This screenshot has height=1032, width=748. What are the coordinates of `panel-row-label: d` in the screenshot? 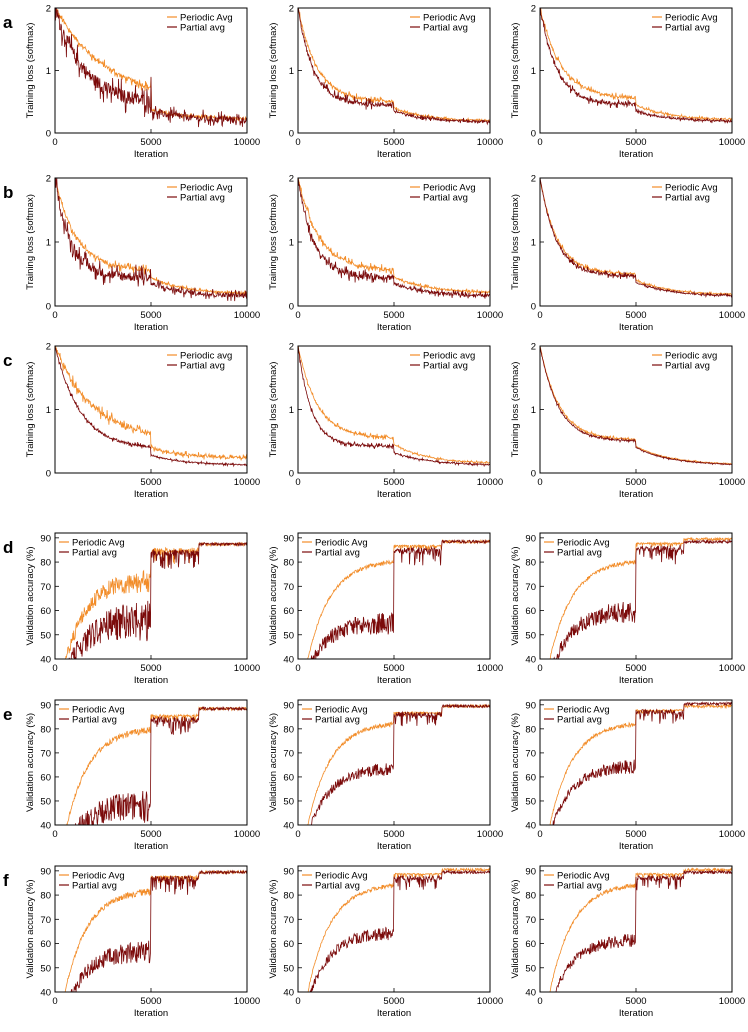 It's located at (8, 547).